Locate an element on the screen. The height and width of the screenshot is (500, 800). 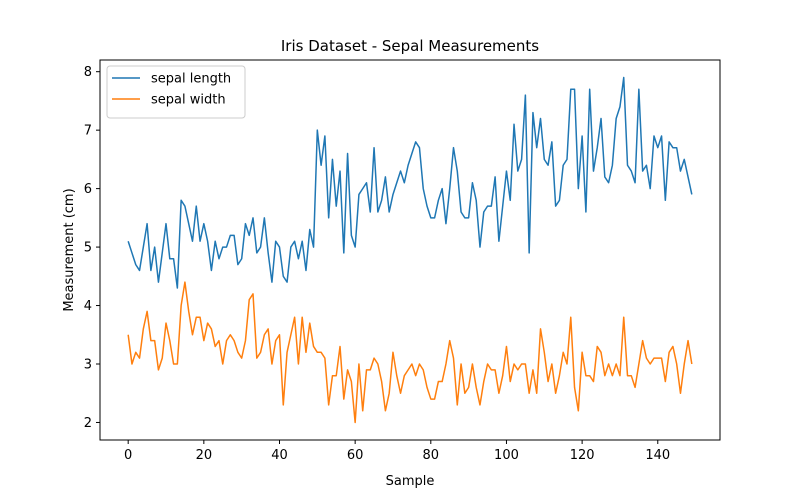
x-tick-label-2: 40 is located at coordinates (279, 455).